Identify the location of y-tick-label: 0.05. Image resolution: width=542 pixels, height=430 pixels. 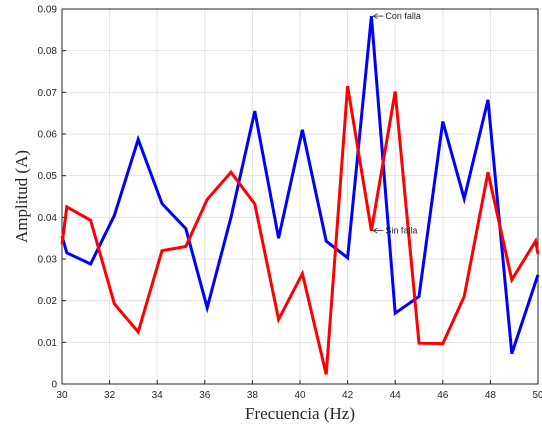
(48, 176).